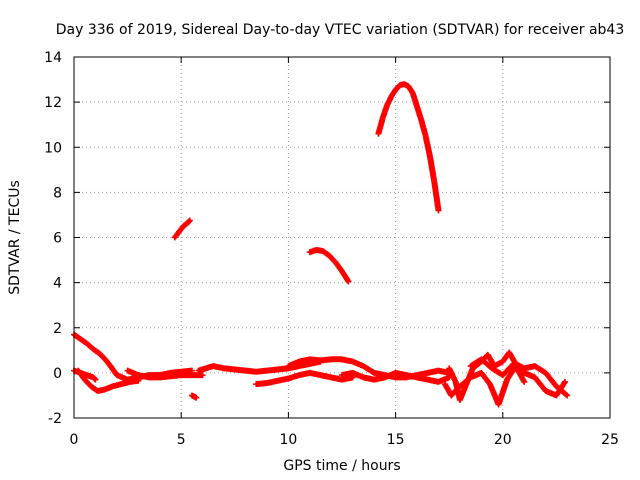 This screenshot has width=640, height=480. What do you see at coordinates (503, 440) in the screenshot?
I see `x-tick-label: 20` at bounding box center [503, 440].